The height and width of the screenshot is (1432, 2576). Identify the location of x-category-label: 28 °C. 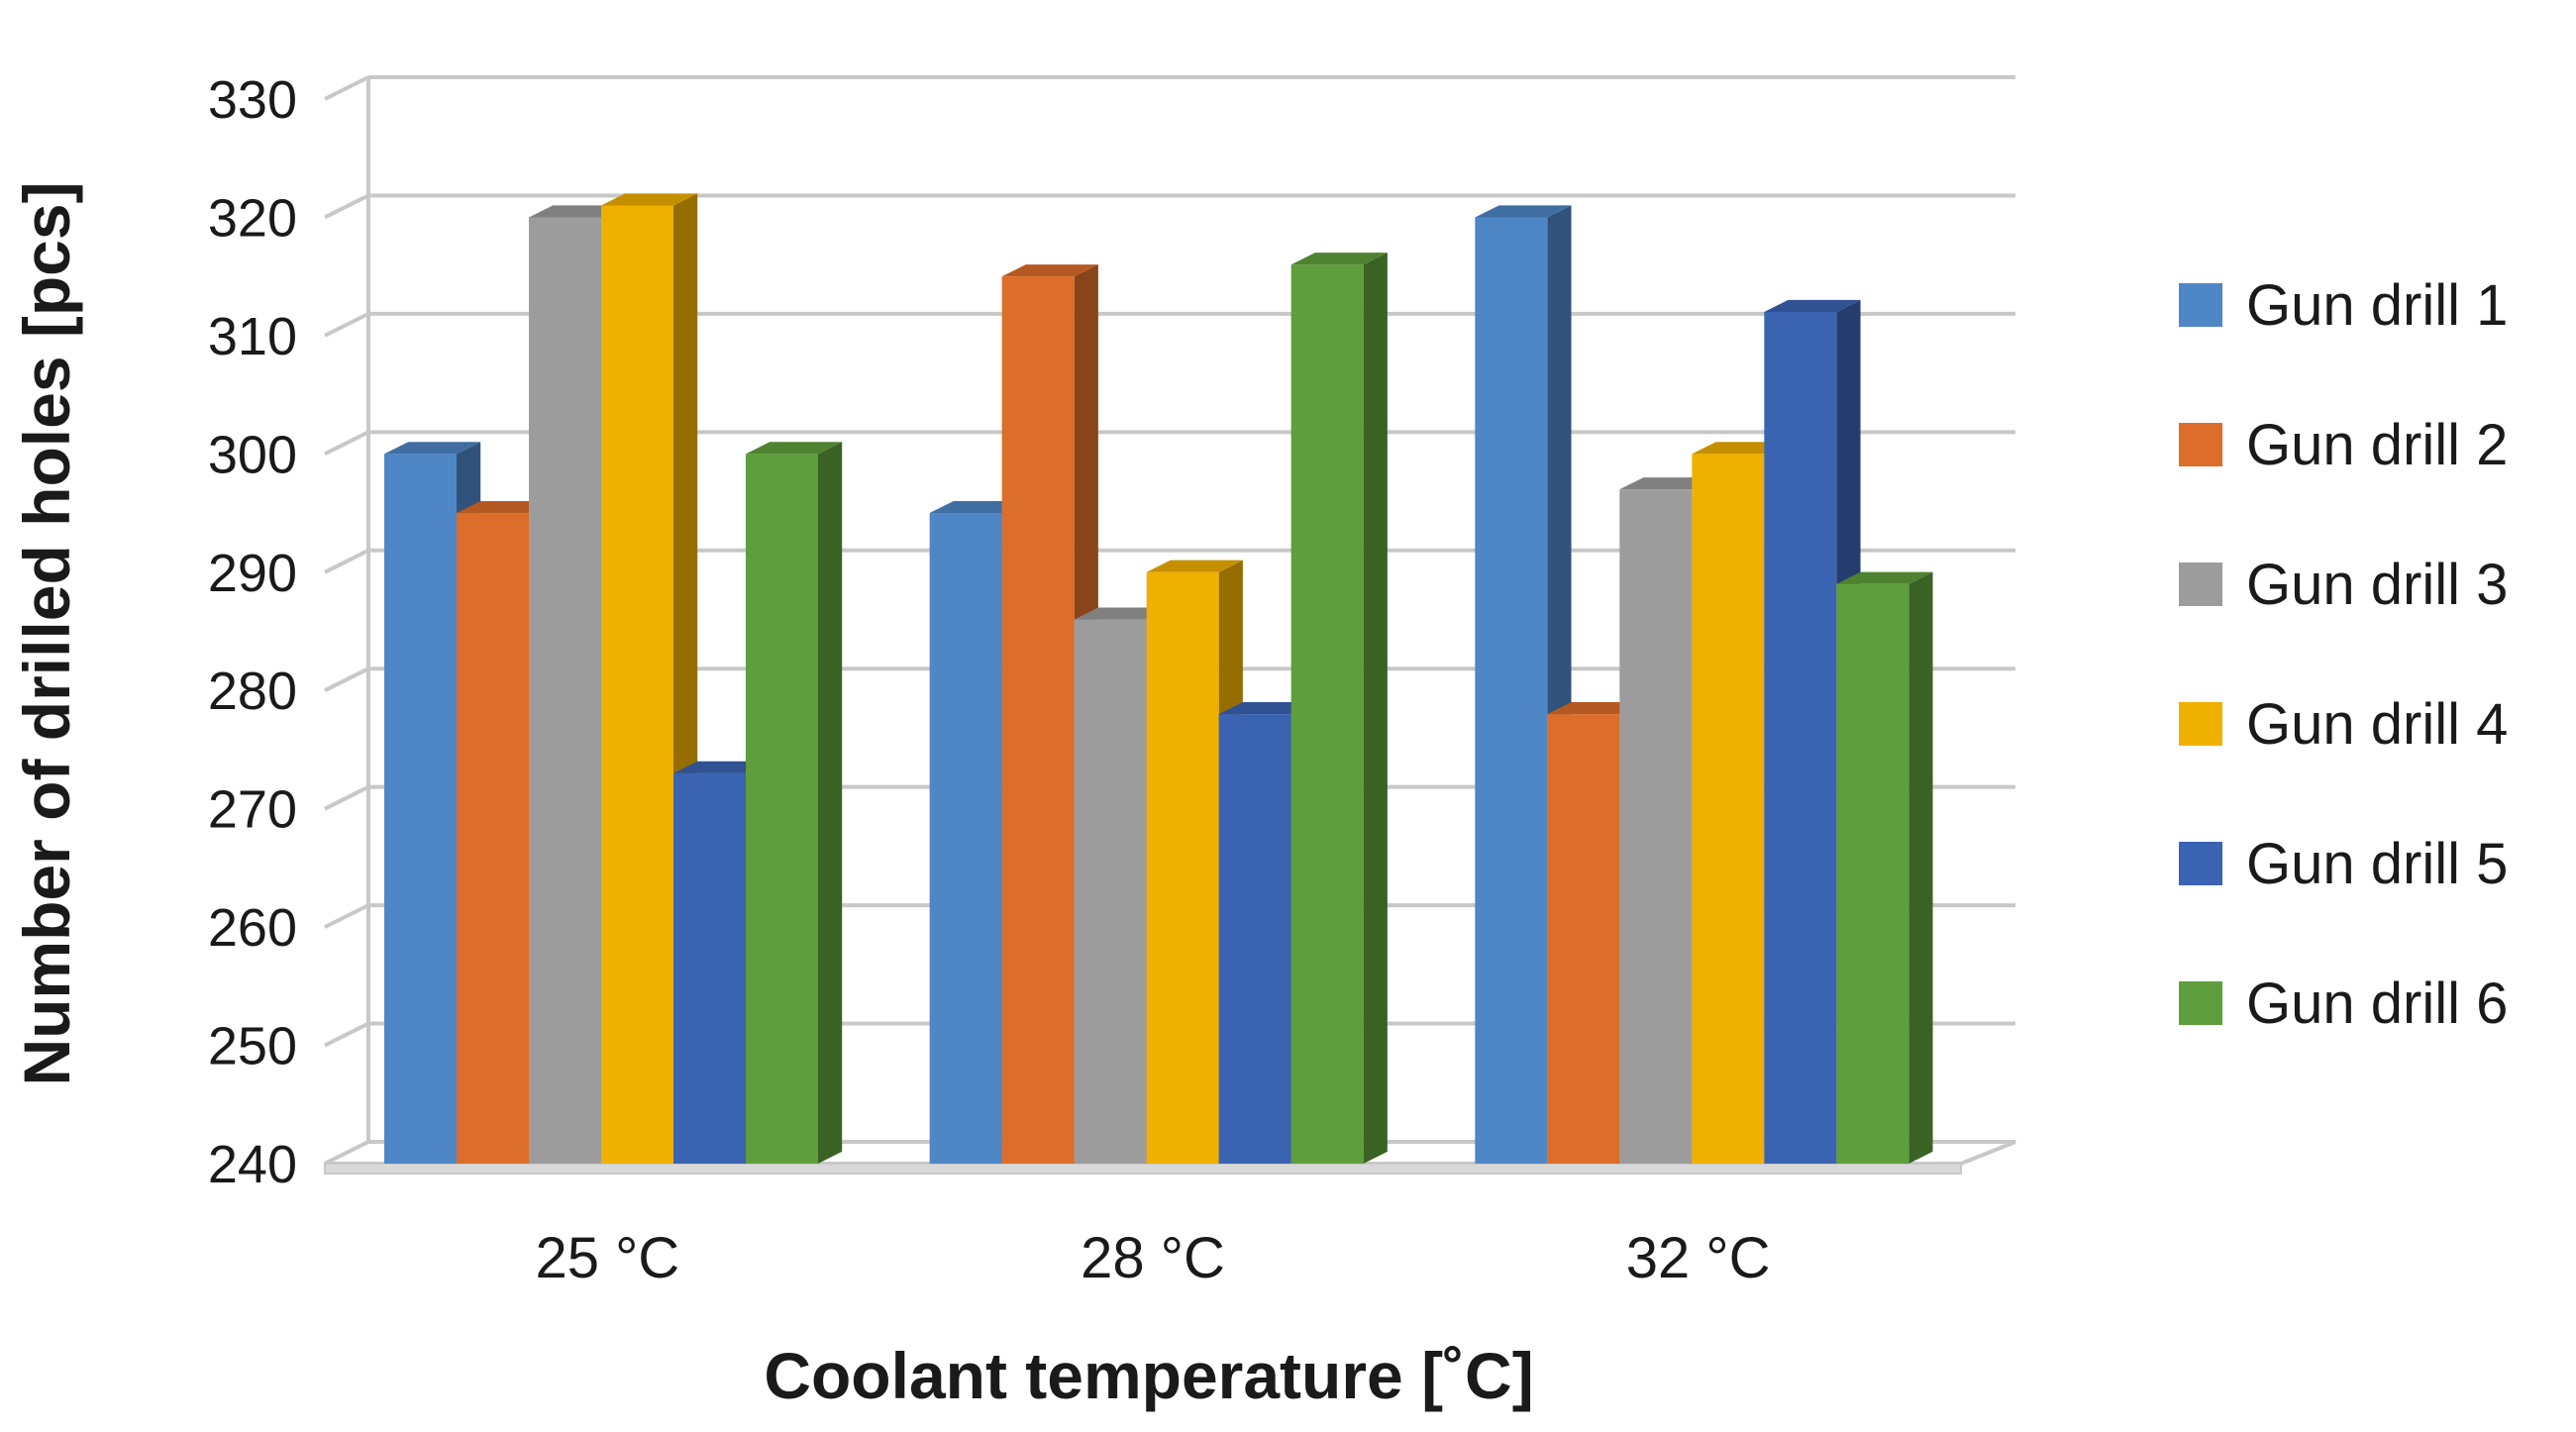
(1153, 1258).